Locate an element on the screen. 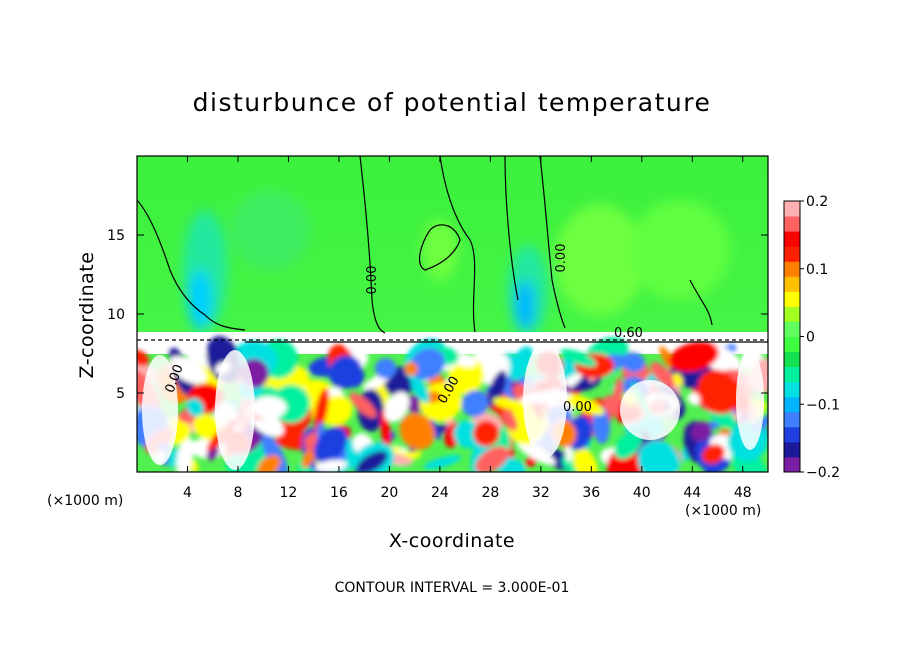 The width and height of the screenshot is (904, 654). x-tick-label: 32 is located at coordinates (541, 493).